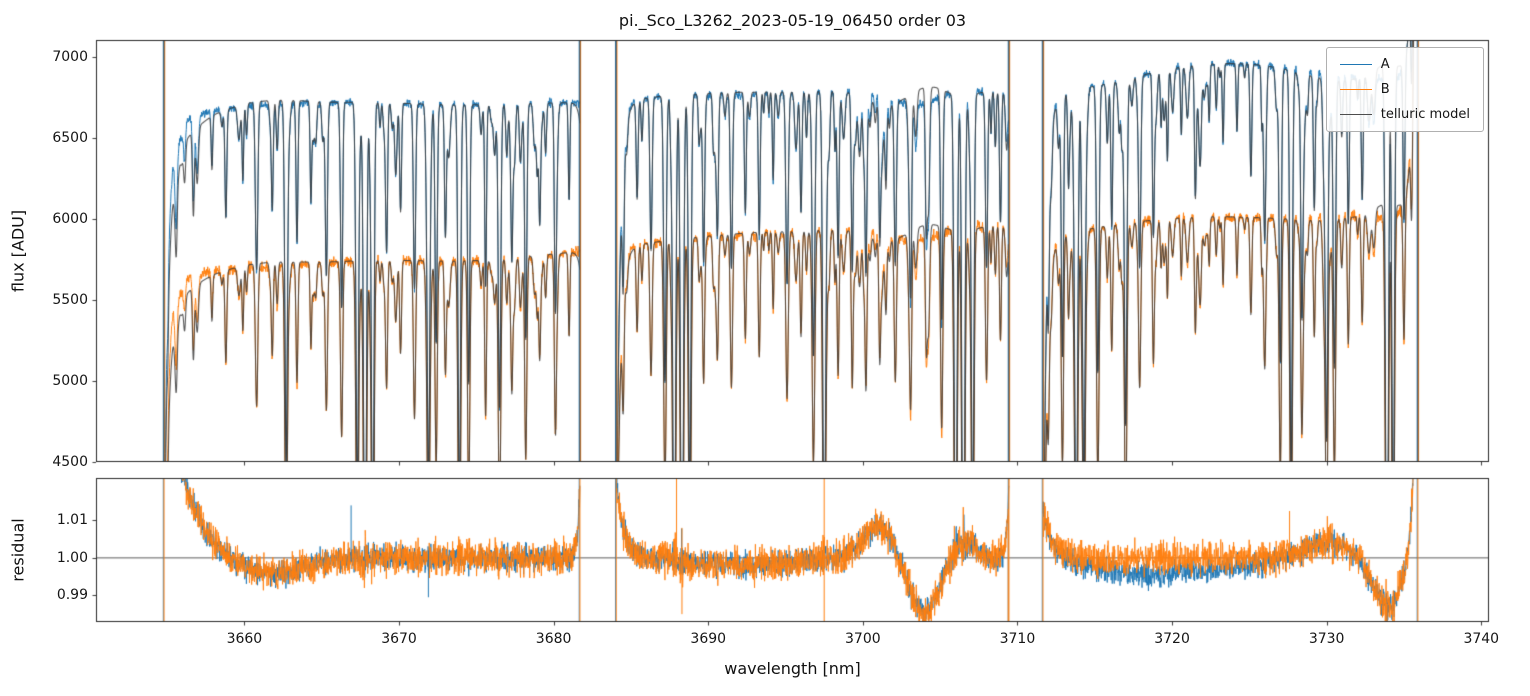  Describe the element at coordinates (399, 639) in the screenshot. I see `x-tick-label: 3670` at that location.